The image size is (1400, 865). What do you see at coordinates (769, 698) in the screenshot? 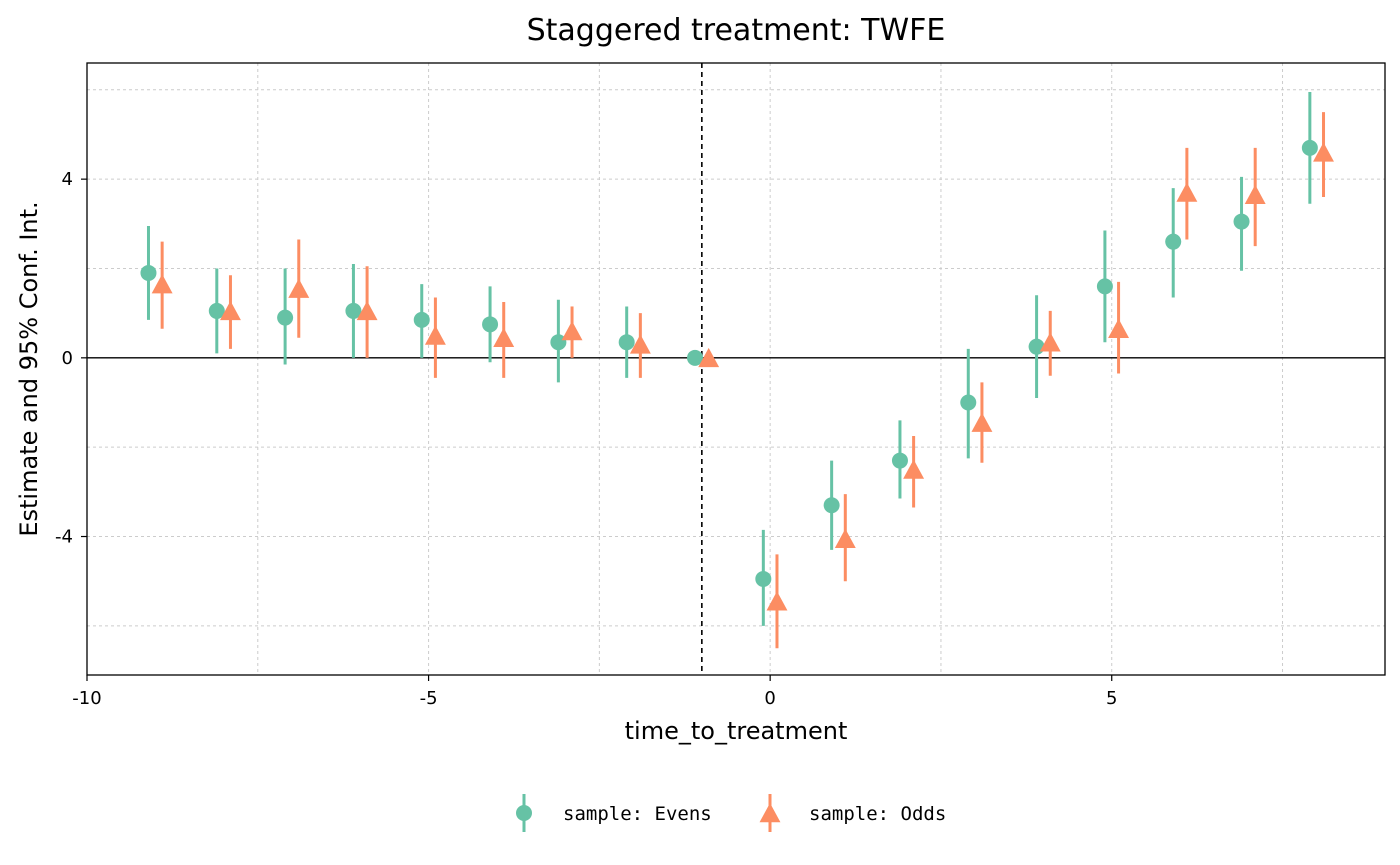
I see `x-tick-label: 0` at bounding box center [769, 698].